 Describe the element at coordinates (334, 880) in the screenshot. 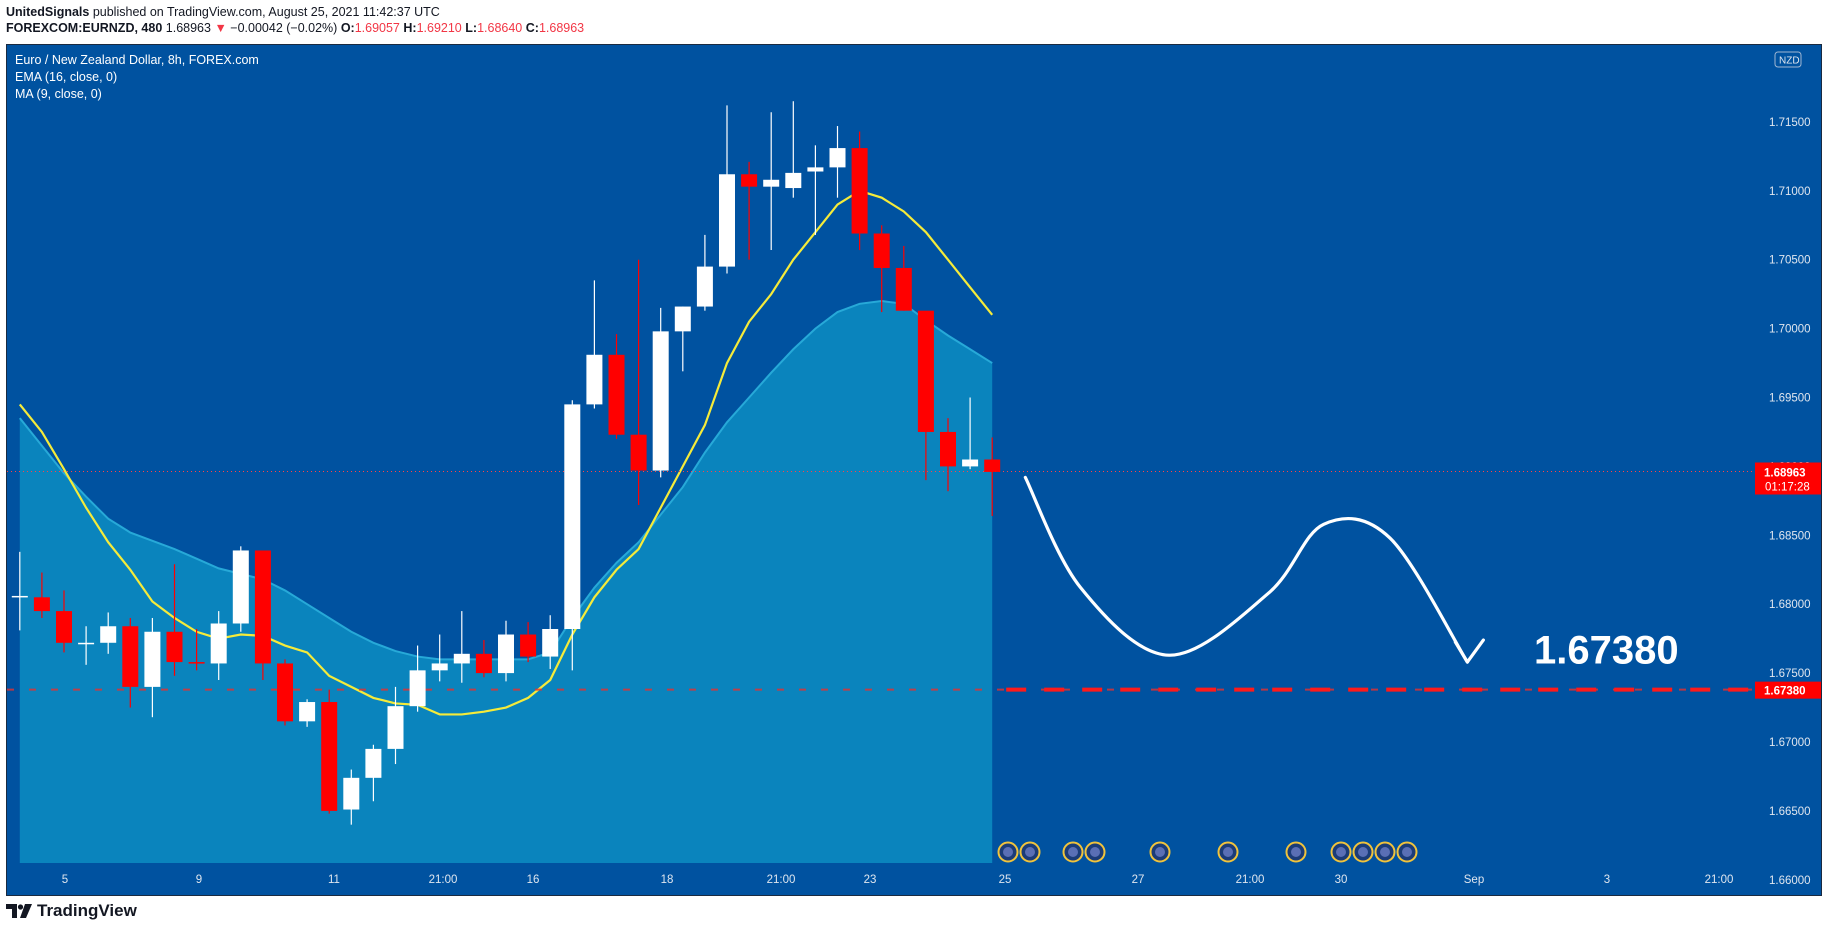

I see `x-tick-label: 11` at that location.